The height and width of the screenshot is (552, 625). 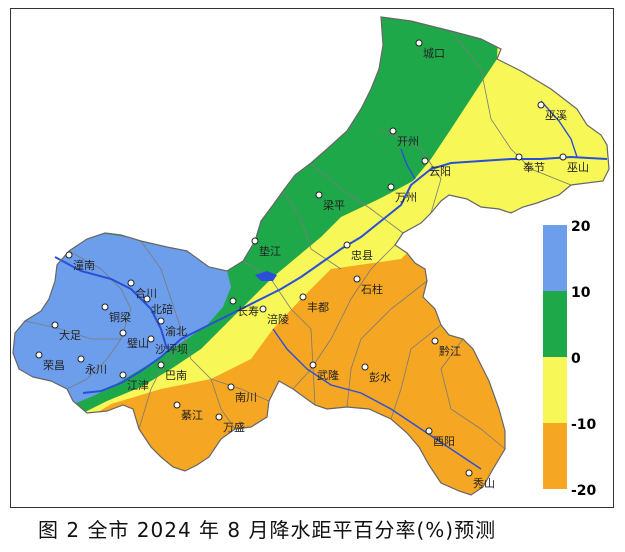 I want to click on city-label: 綦江, so click(x=192, y=415).